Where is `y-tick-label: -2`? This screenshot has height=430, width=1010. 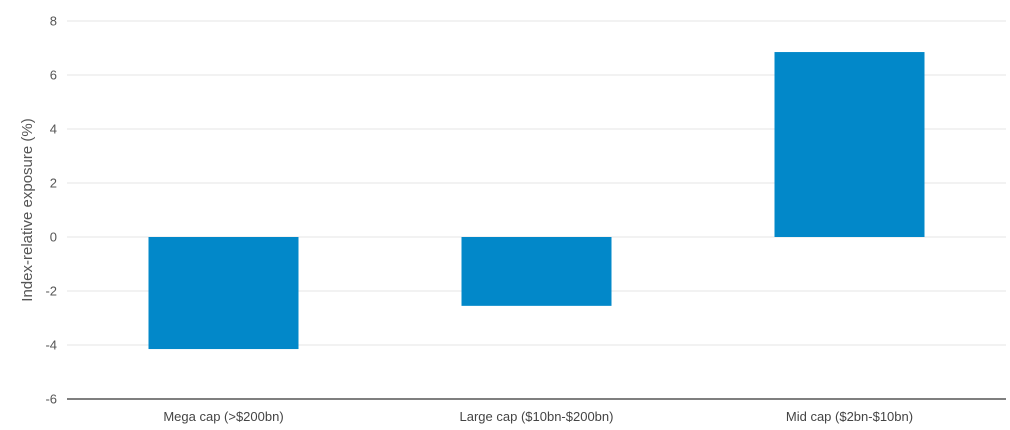
y-tick-label: -2 is located at coordinates (51, 291).